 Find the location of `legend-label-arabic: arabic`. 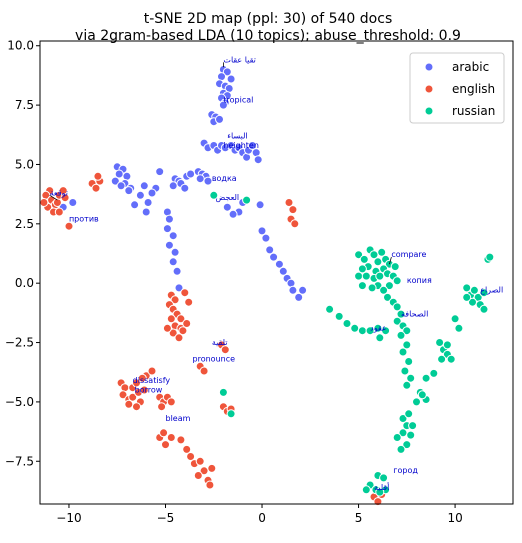

legend-label-arabic: arabic is located at coordinates (470, 67).